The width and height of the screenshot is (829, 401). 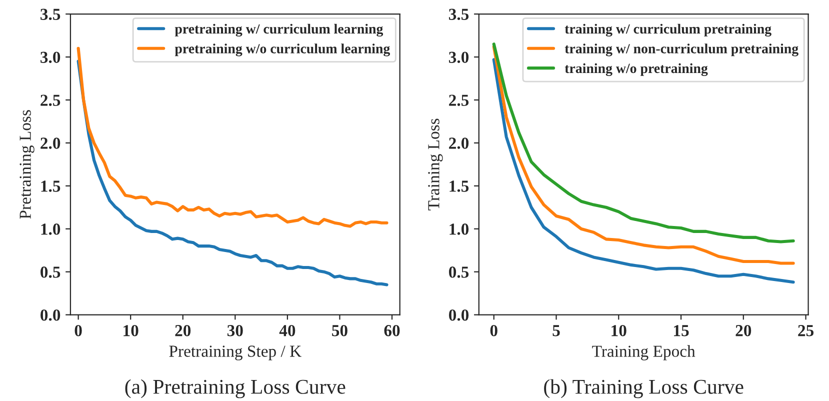 What do you see at coordinates (235, 330) in the screenshot?
I see `x-tick-label: 30` at bounding box center [235, 330].